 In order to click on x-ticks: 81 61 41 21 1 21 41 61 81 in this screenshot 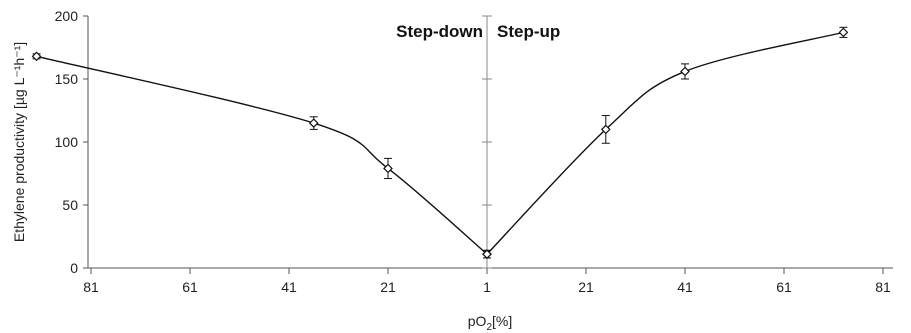, I will do `click(487, 281)`.